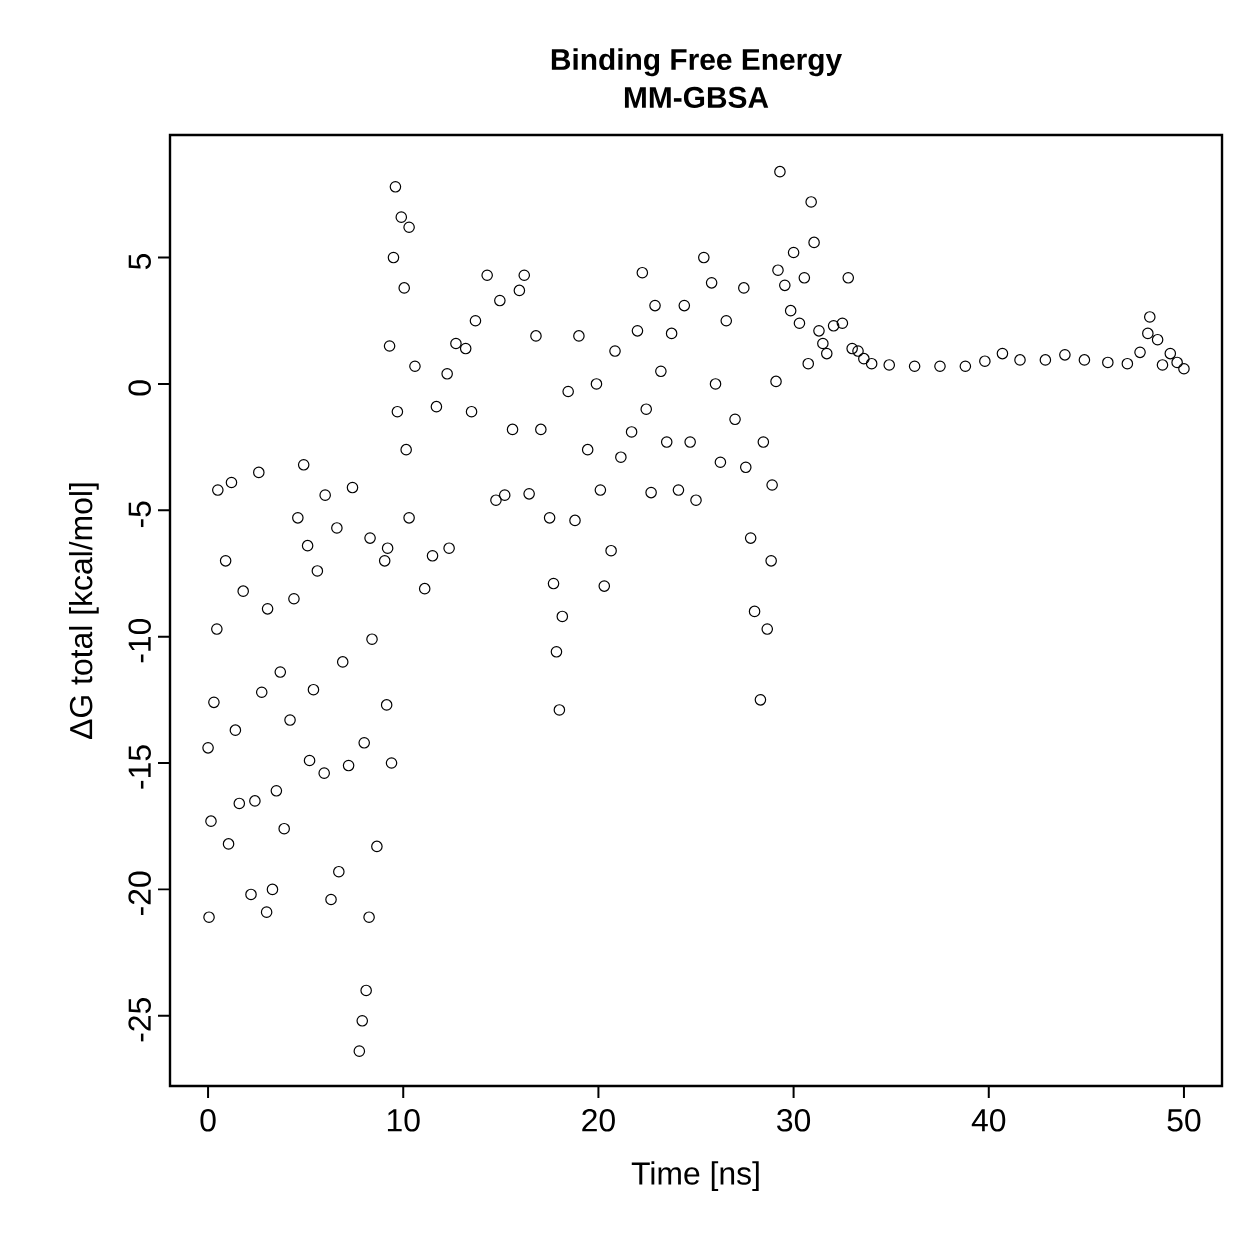 This screenshot has width=1259, height=1259. Describe the element at coordinates (84, 611) in the screenshot. I see `y-axis-title: ΔG total [kcal/mol]` at that location.